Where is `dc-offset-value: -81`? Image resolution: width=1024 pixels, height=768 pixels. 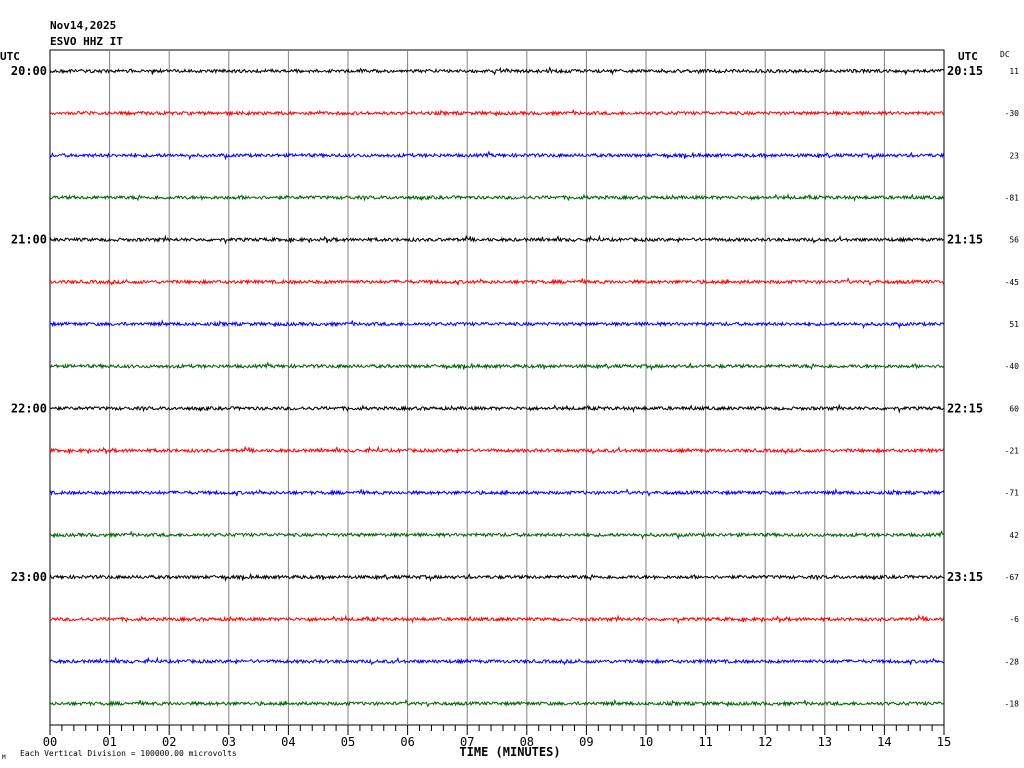 dc-offset-value: -81 is located at coordinates (1012, 198).